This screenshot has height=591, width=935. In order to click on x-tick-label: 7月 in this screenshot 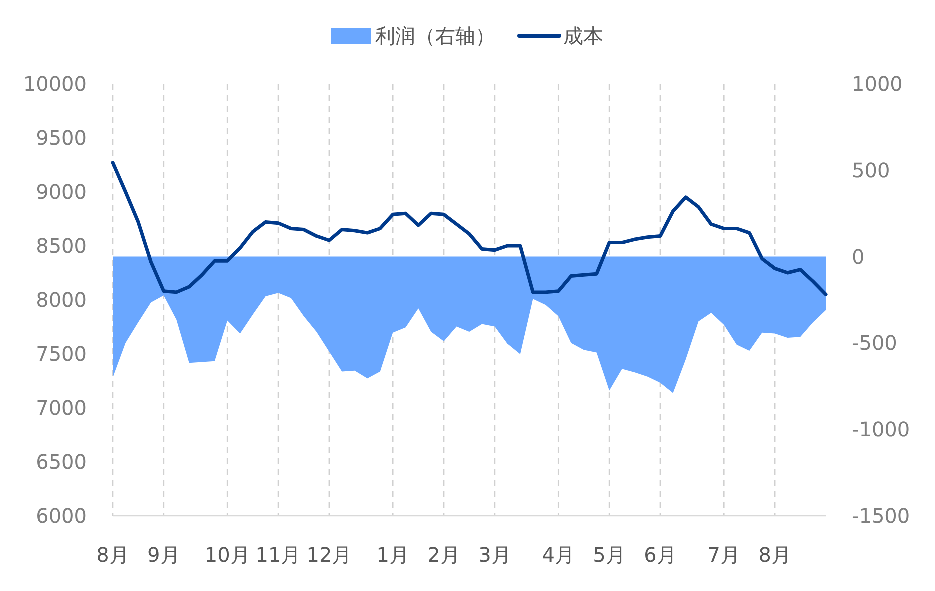, I will do `click(724, 555)`.